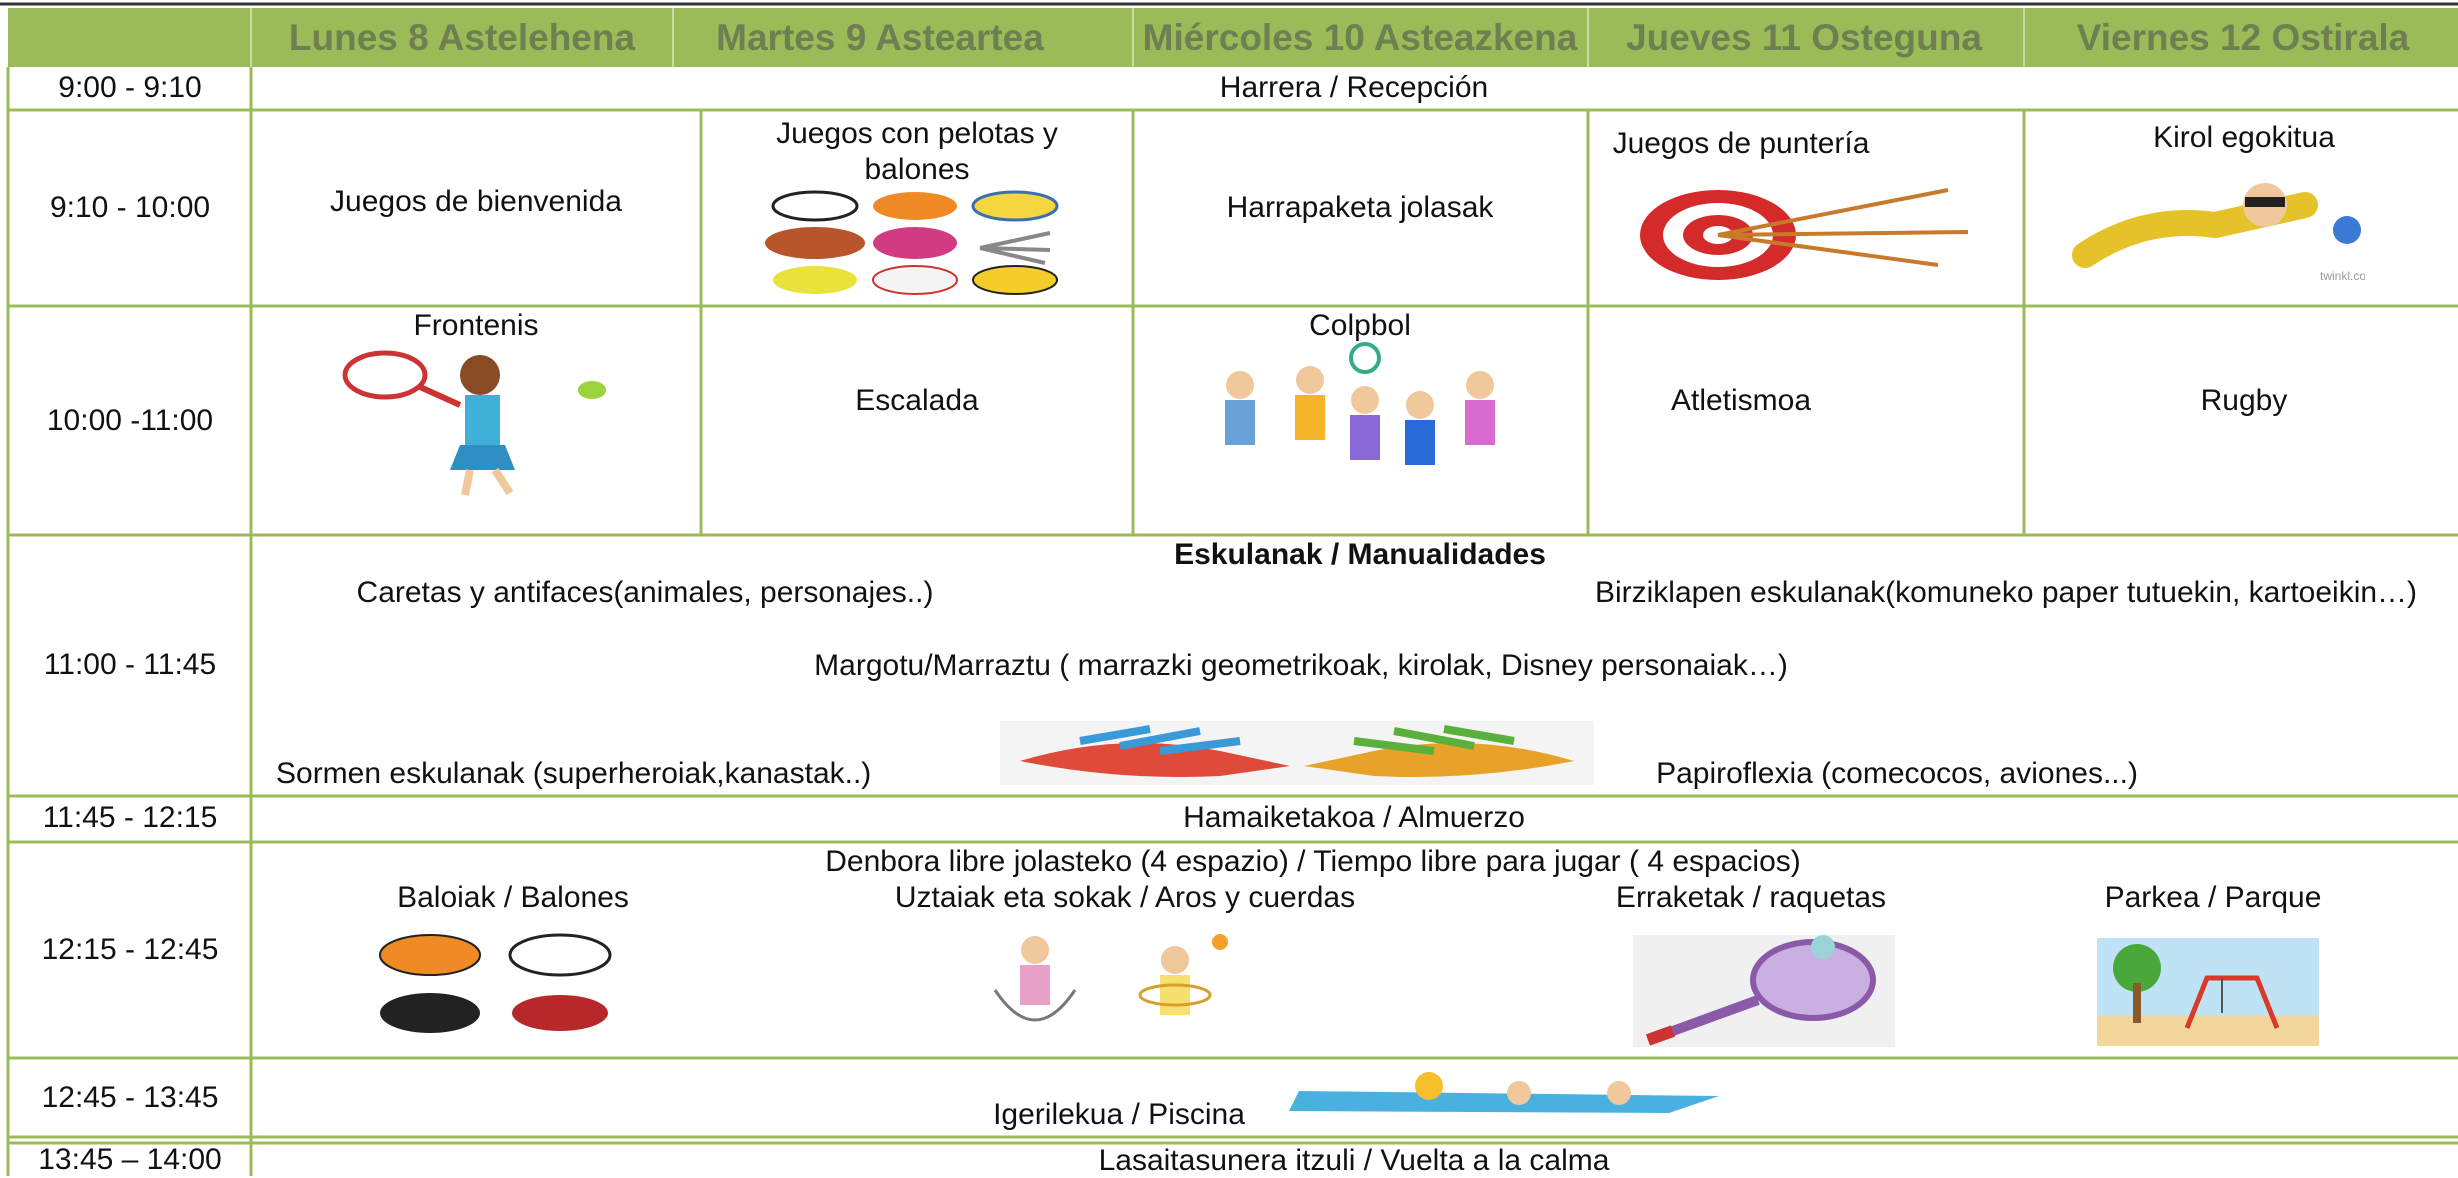 The height and width of the screenshot is (1178, 2458). Describe the element at coordinates (1125, 897) in the screenshot. I see `activity: Uztaiak eta sokak / Aros y cuerdas` at that location.